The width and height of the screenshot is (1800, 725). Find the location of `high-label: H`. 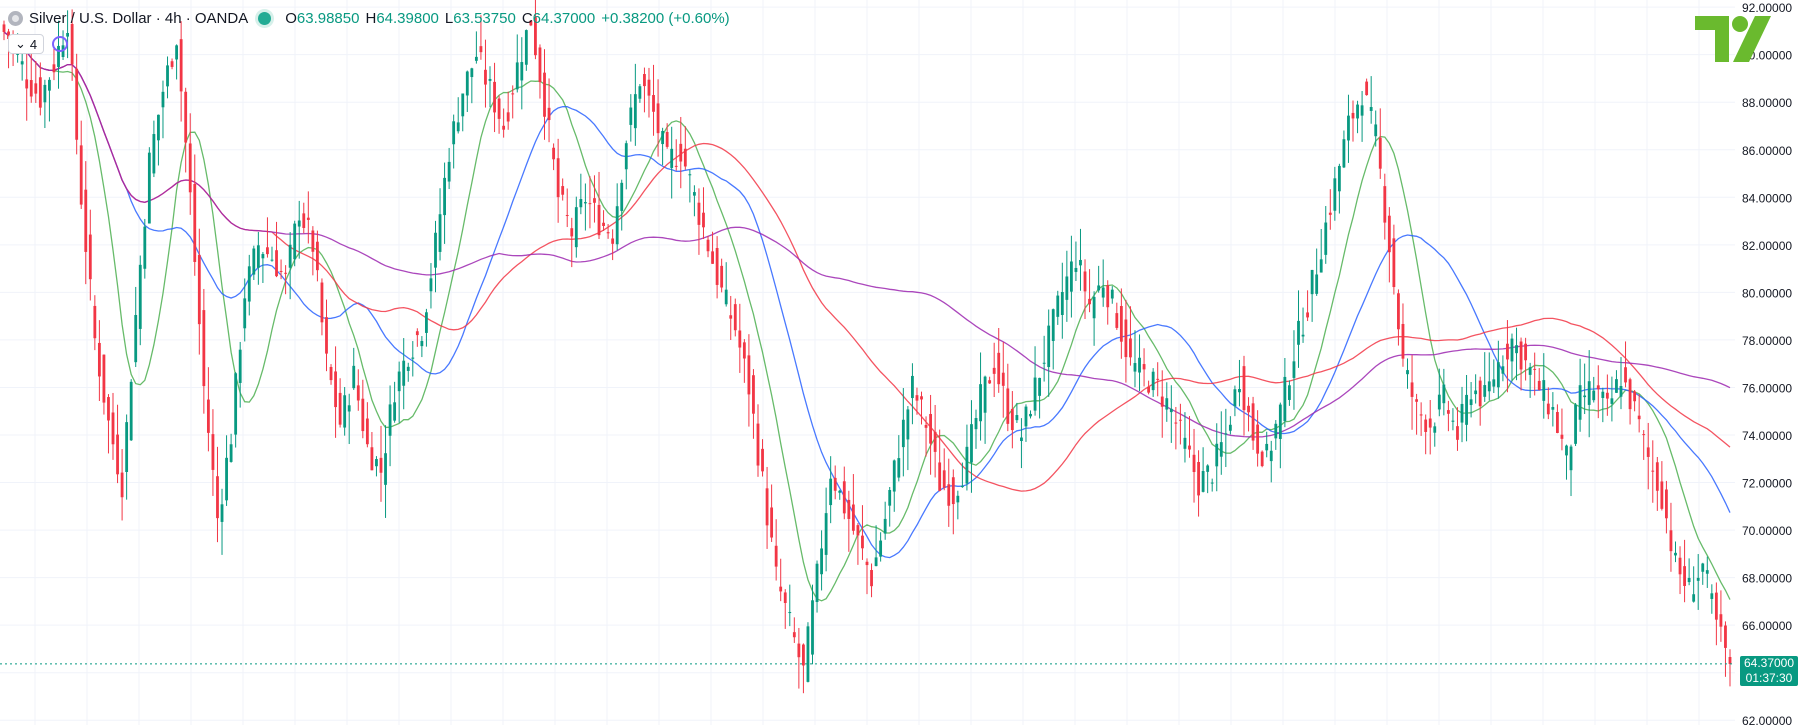

high-label: H is located at coordinates (371, 18).